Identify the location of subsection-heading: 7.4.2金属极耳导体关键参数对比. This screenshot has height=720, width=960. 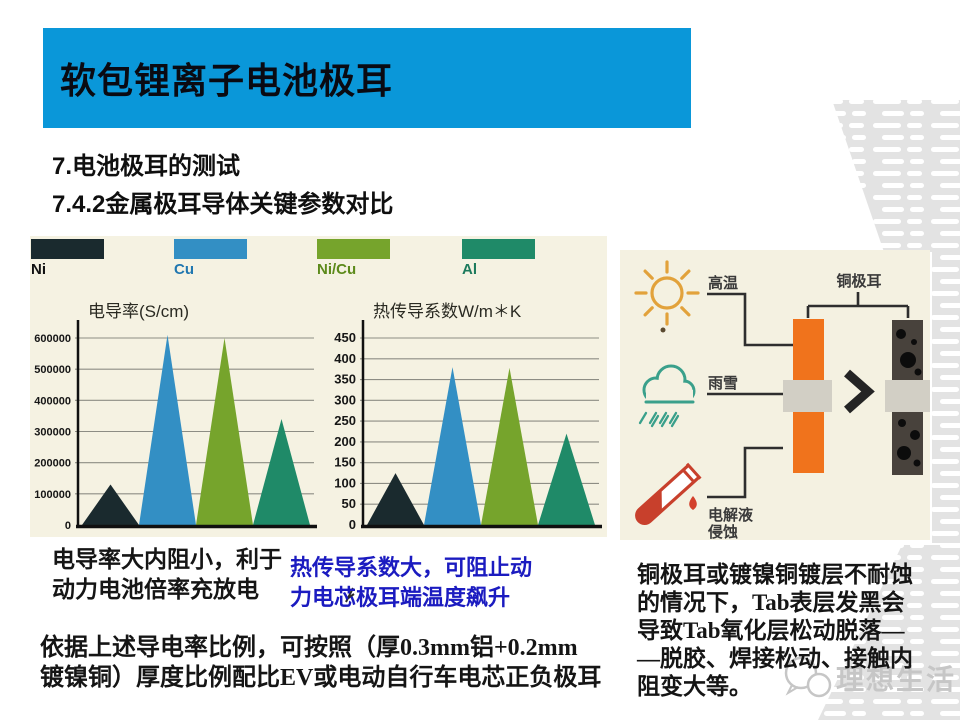
(223, 204).